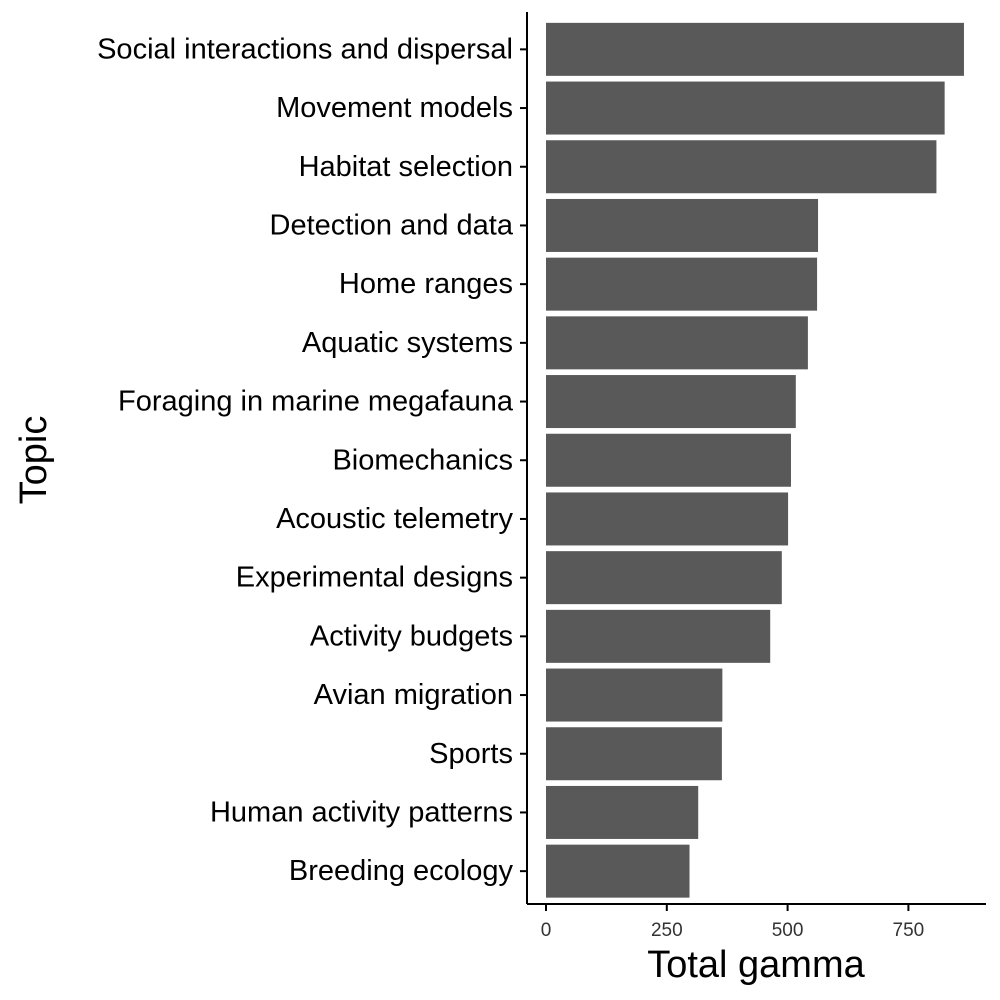  What do you see at coordinates (471, 754) in the screenshot?
I see `category-label: Sports` at bounding box center [471, 754].